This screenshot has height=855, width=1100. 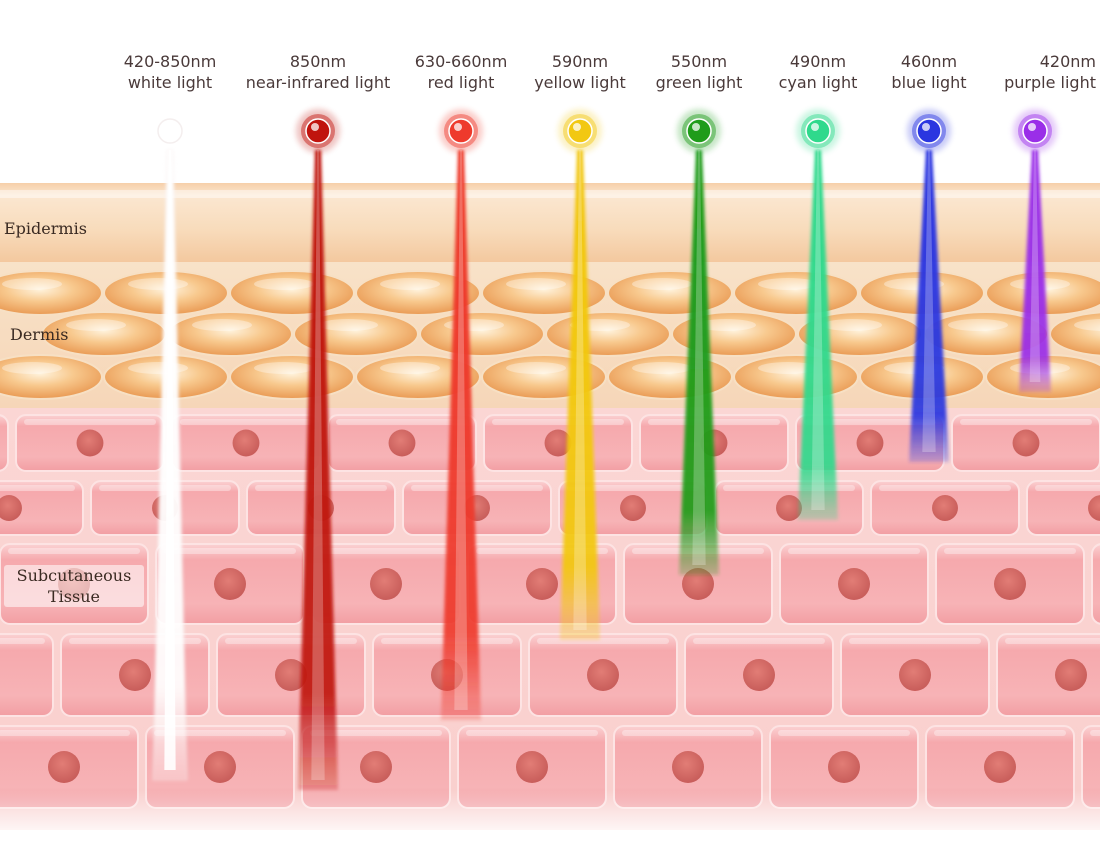 I want to click on wavelength-value: 420-850nm, so click(x=170, y=61).